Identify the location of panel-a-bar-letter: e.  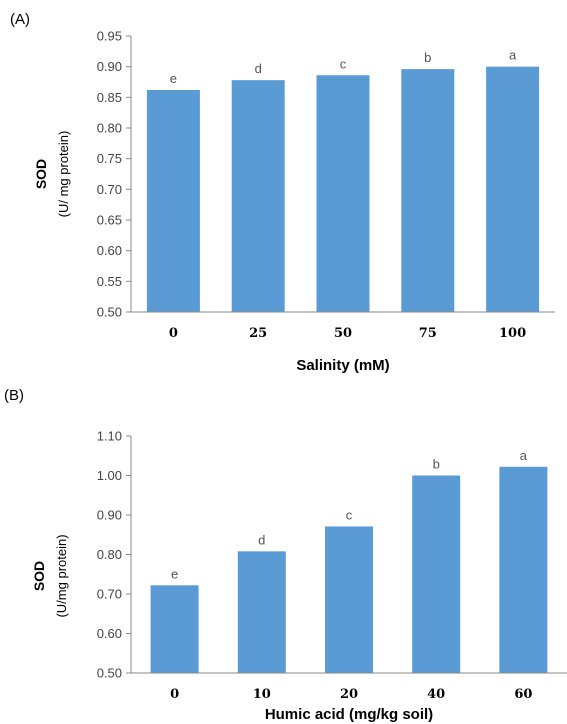
(173, 78).